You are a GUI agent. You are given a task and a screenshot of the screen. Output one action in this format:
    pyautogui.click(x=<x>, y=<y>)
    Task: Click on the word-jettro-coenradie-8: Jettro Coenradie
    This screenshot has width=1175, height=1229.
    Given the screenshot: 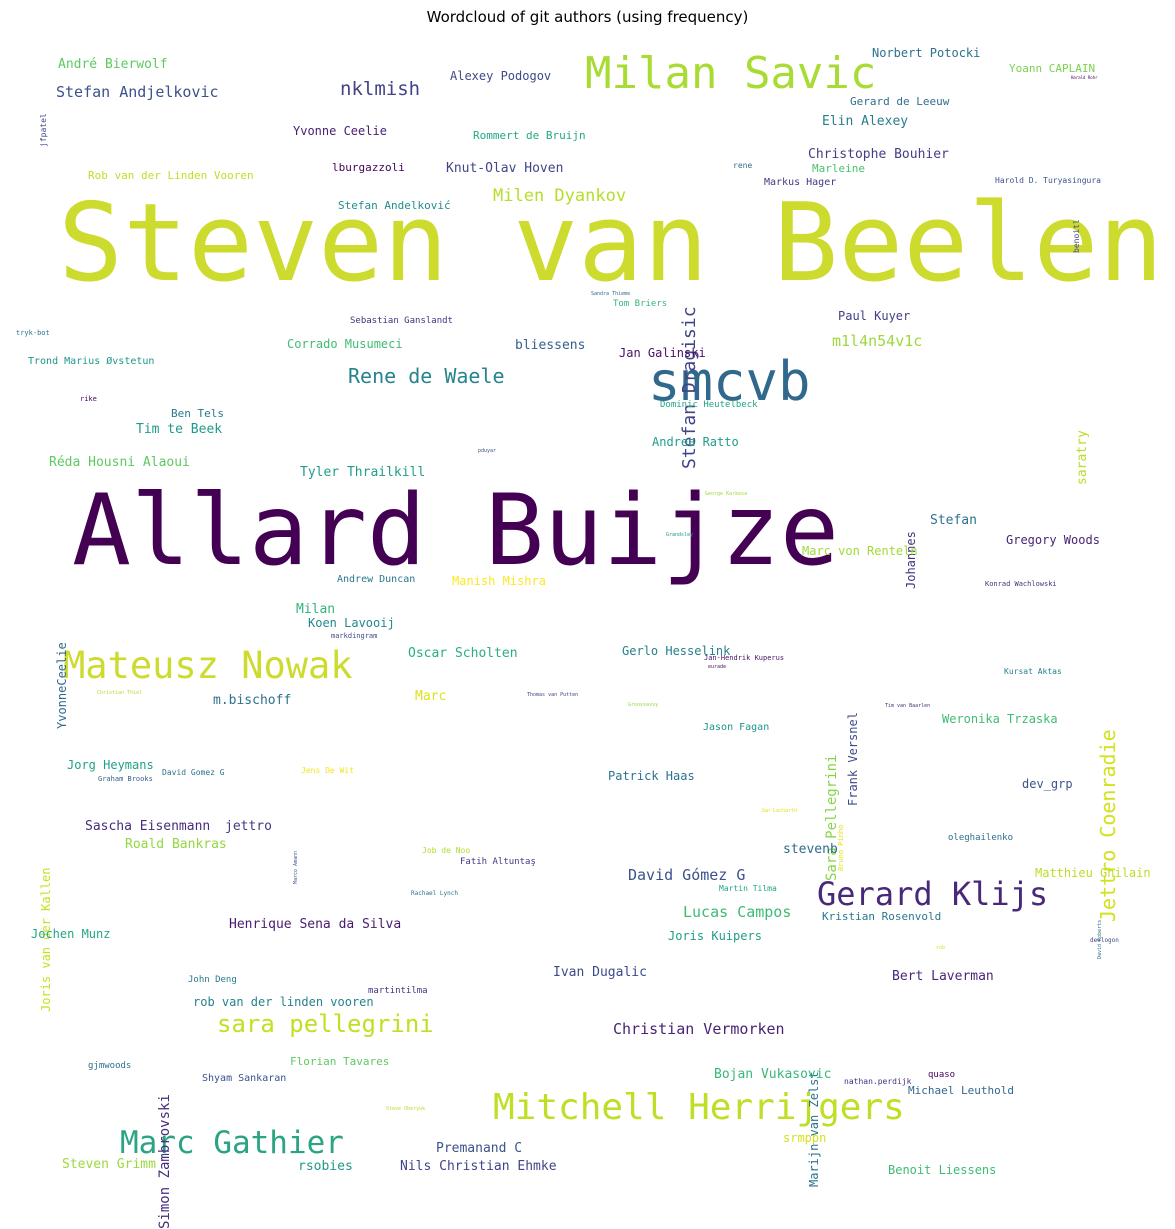 What is the action you would take?
    pyautogui.click(x=1108, y=825)
    